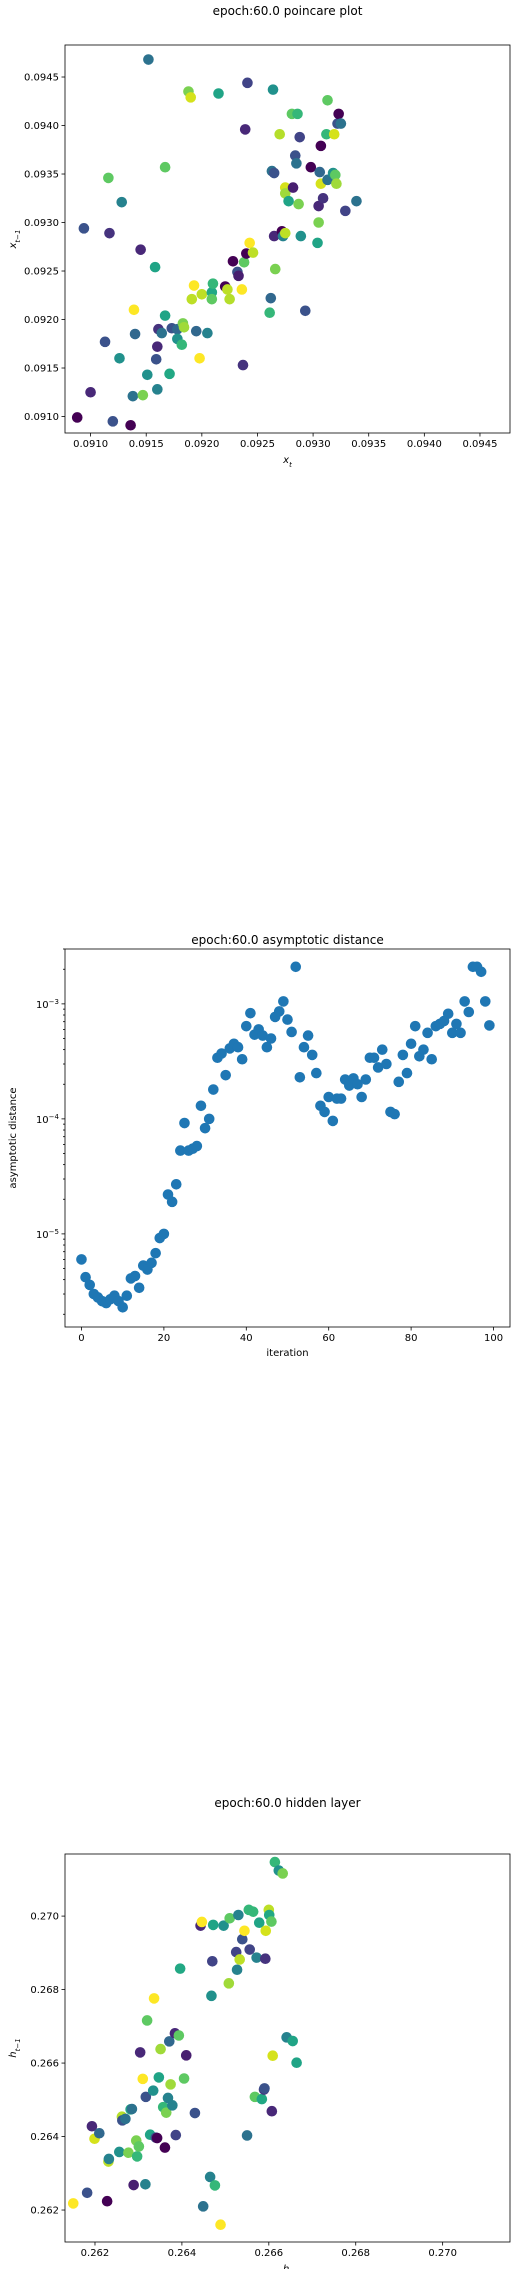 The image size is (518, 2269). I want to click on x-tick-label: 0.264, so click(182, 2253).